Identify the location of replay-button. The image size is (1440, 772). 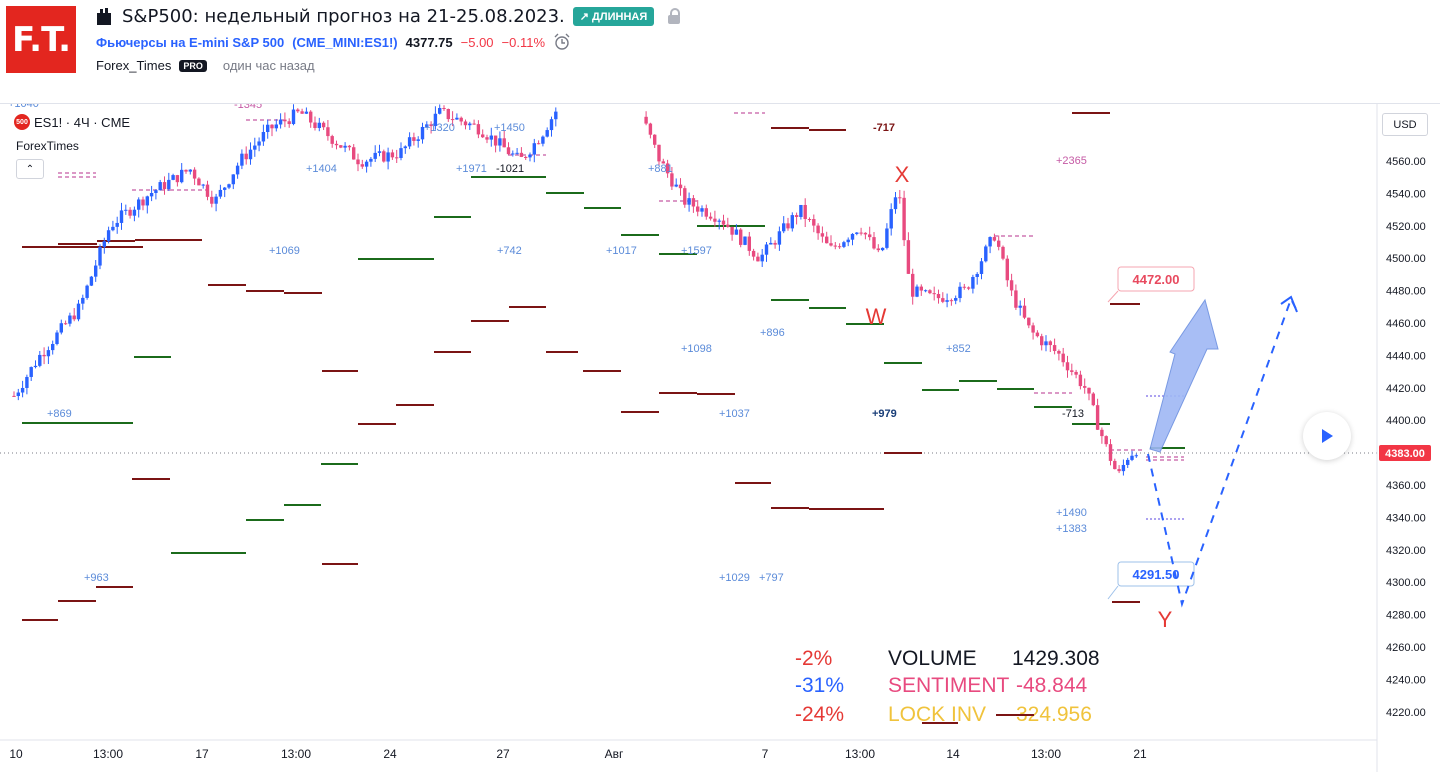
(1327, 436).